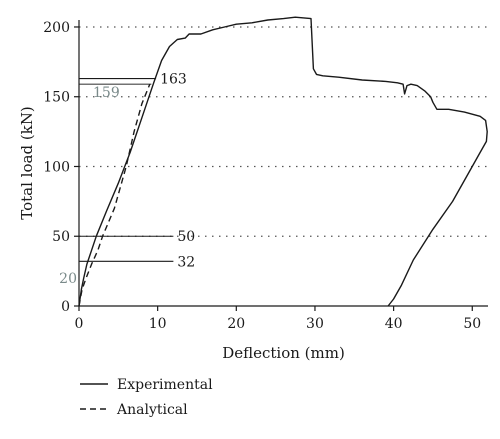  I want to click on y-axis-label: Total load (kN), so click(27, 162).